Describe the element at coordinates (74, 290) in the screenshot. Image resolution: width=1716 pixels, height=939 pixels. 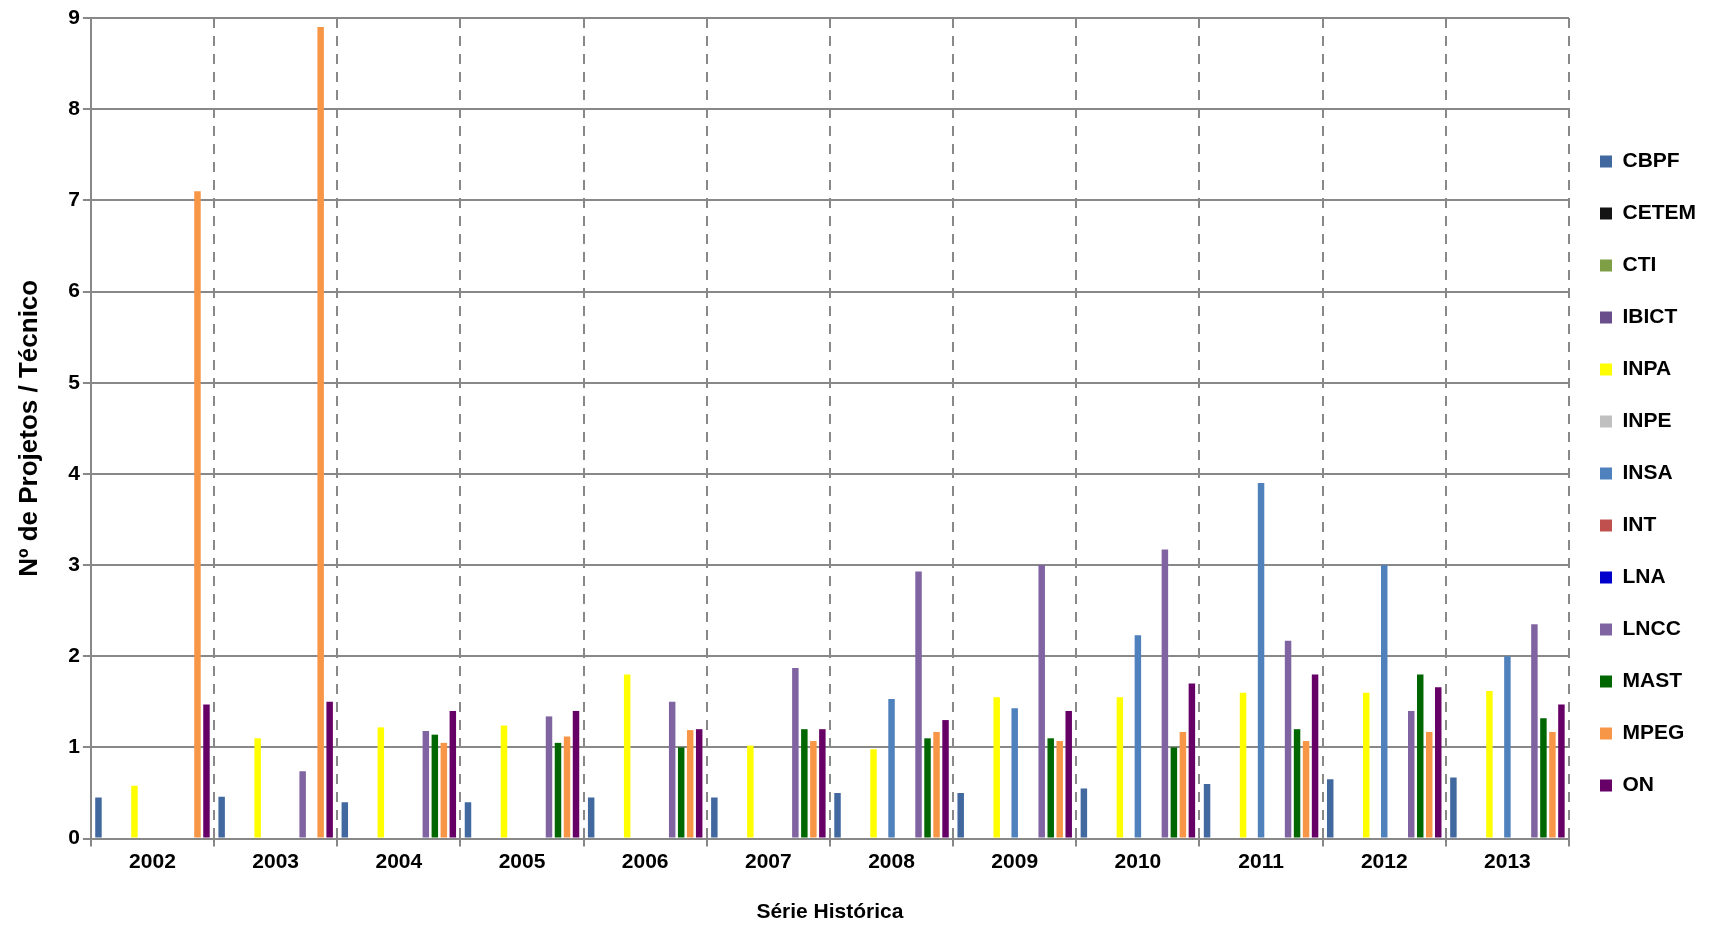
I see `y-tick-label: 6` at that location.